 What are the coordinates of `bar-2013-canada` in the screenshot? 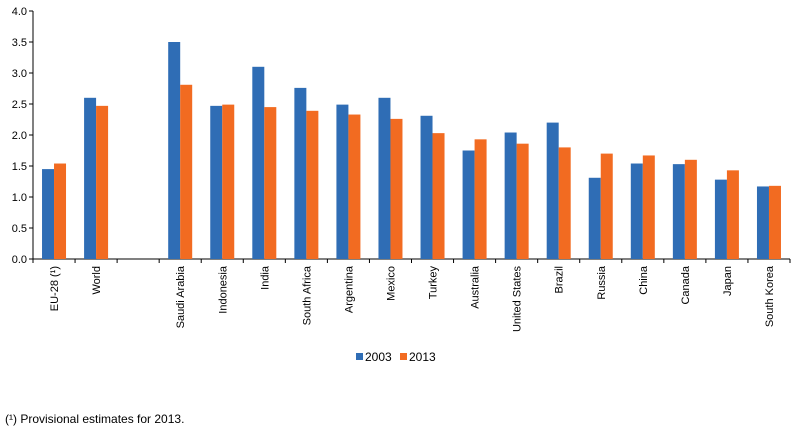 It's located at (690, 209).